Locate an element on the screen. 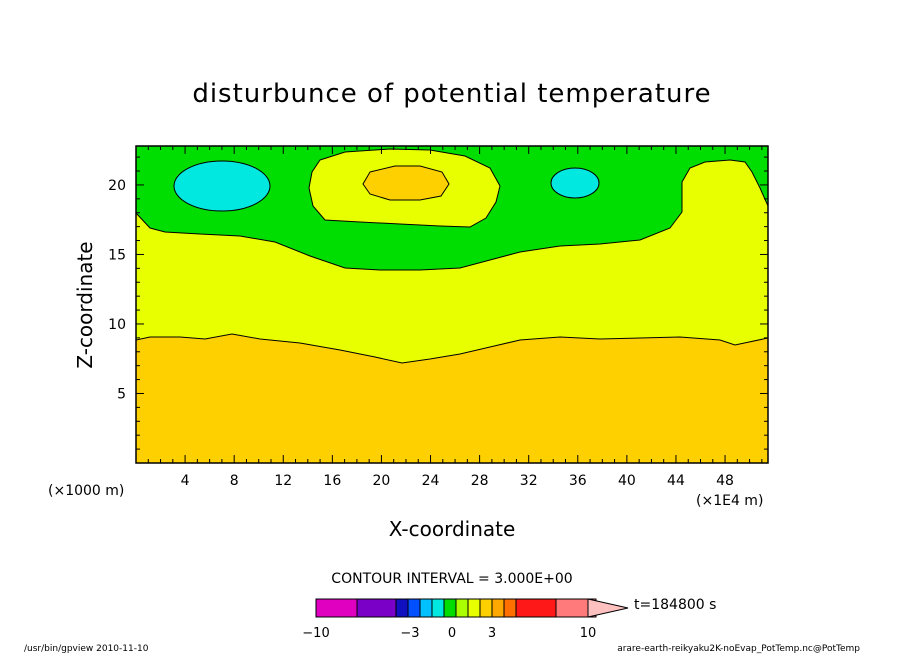  x-unit-right: (×1E4 m) is located at coordinates (729, 501).